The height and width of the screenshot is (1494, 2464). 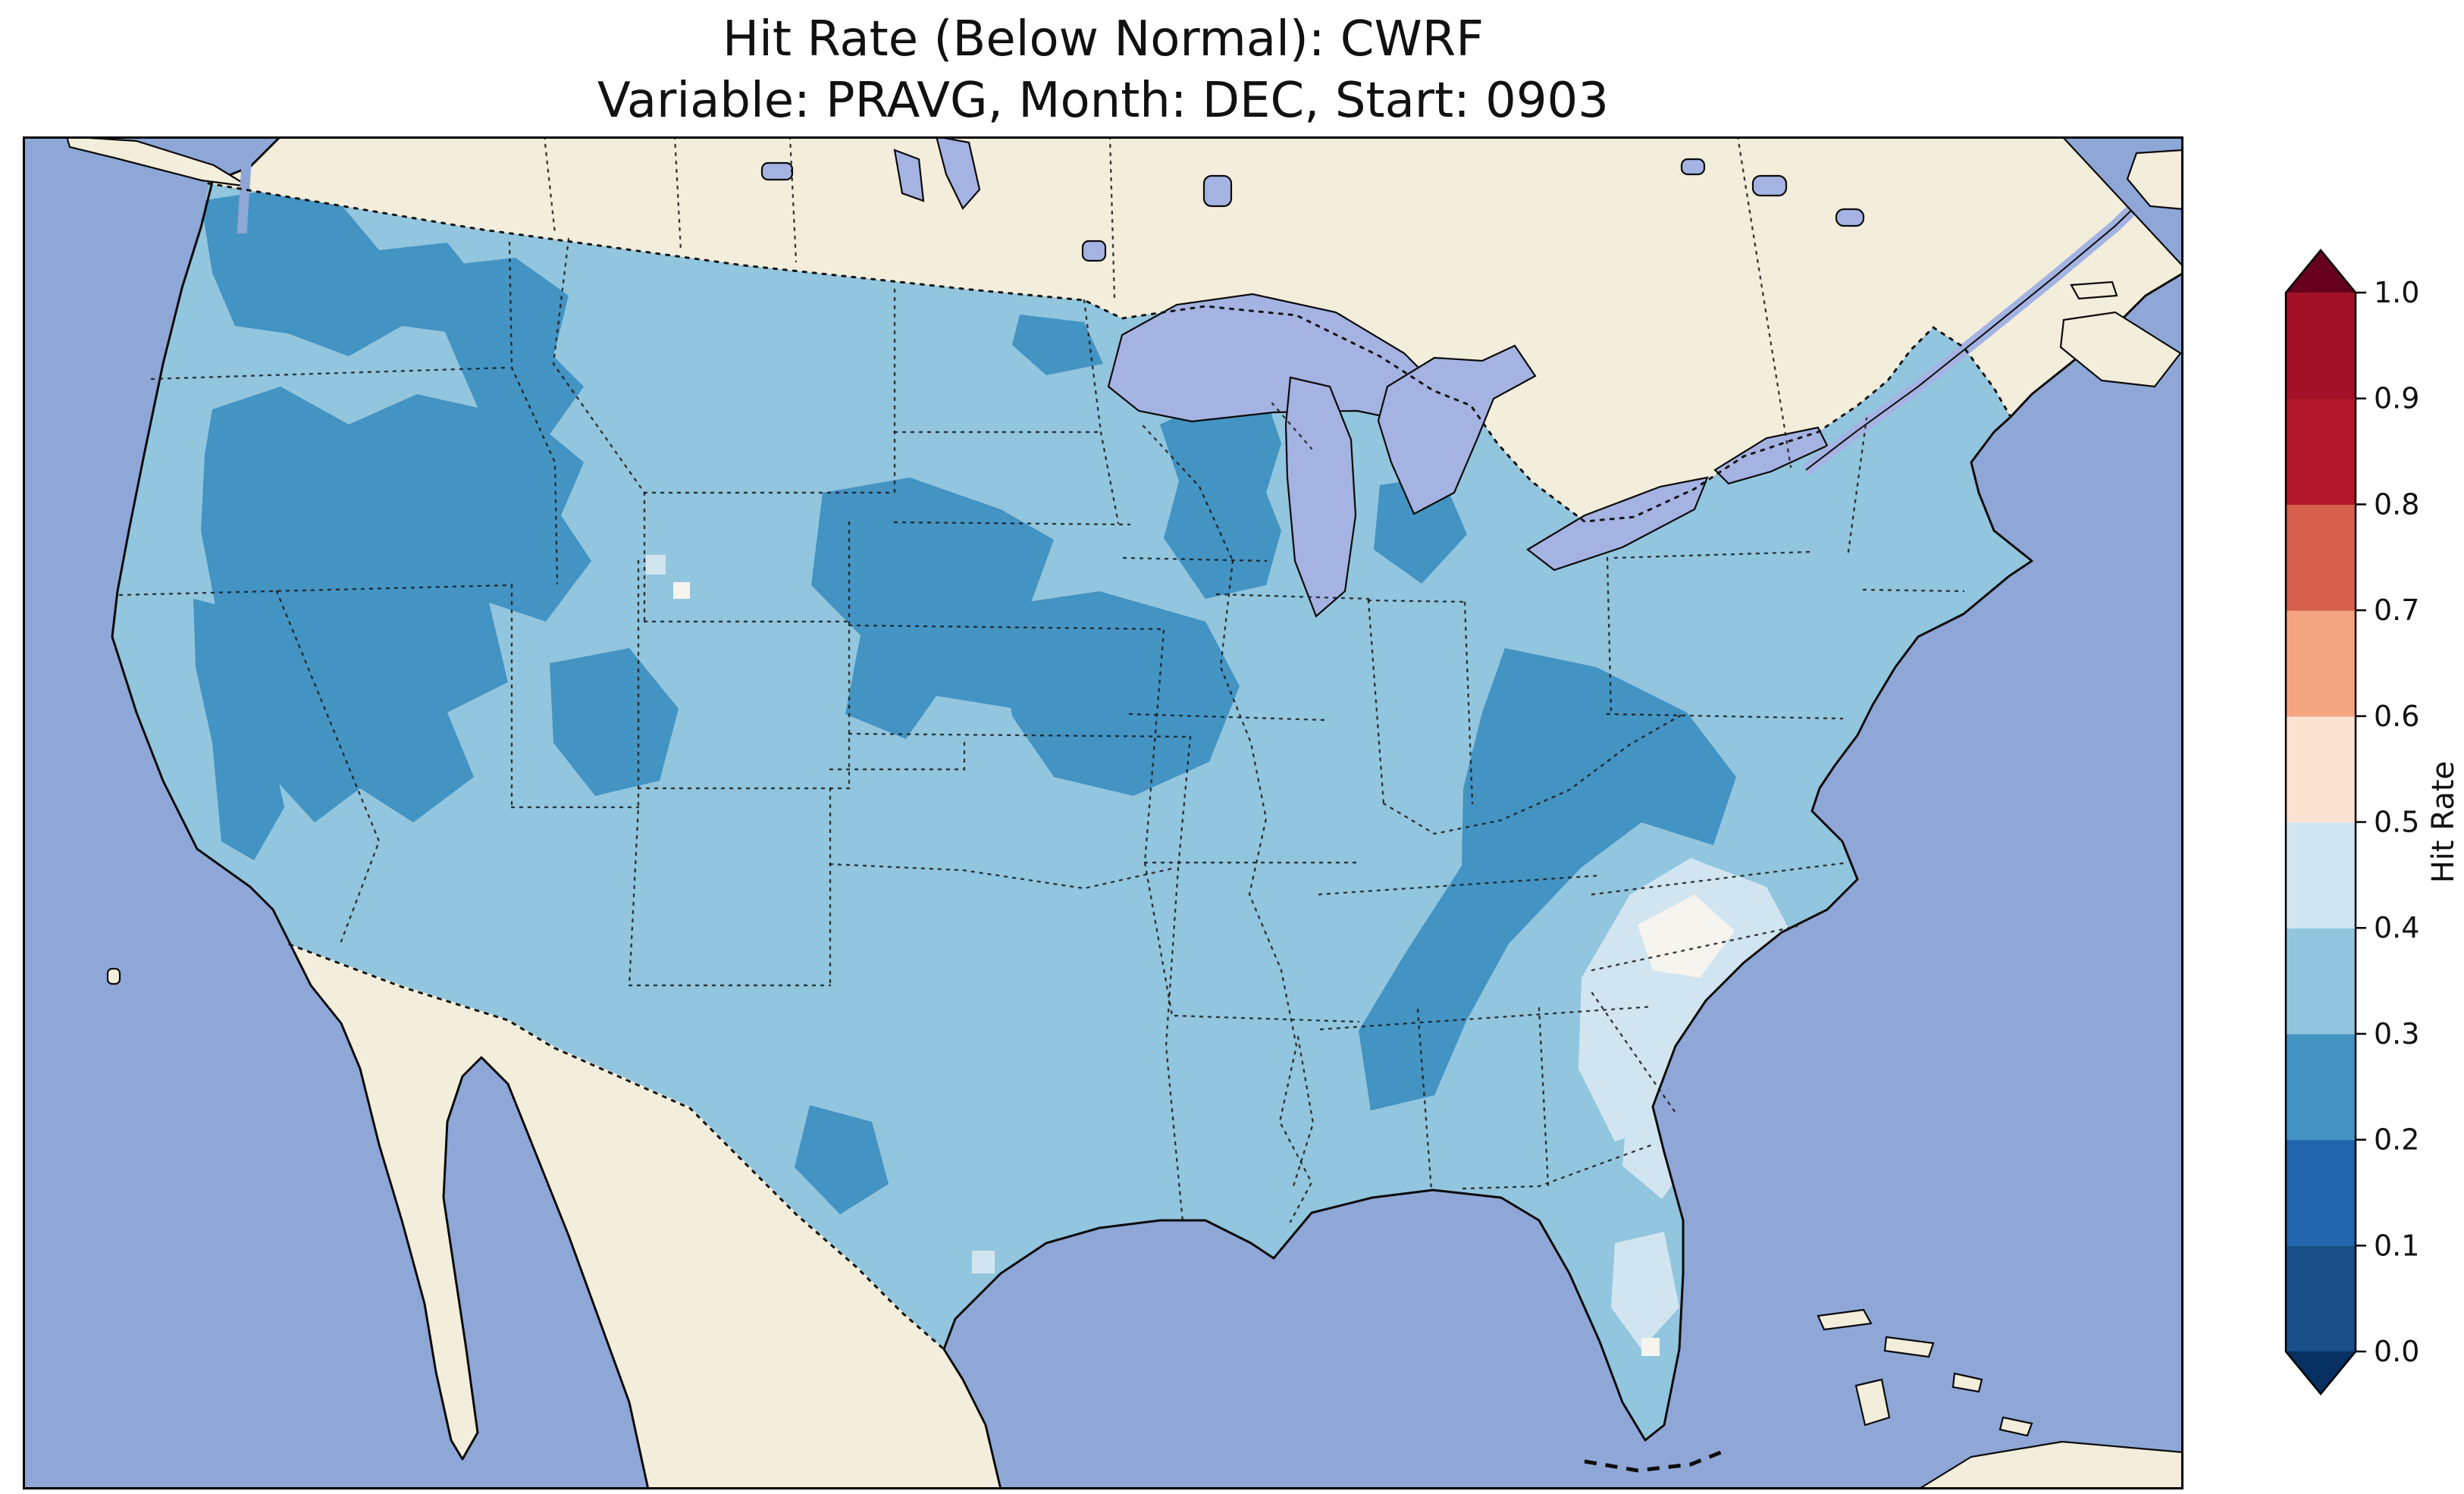 What do you see at coordinates (2397, 822) in the screenshot?
I see `colorbar-tick-label: 0.5` at bounding box center [2397, 822].